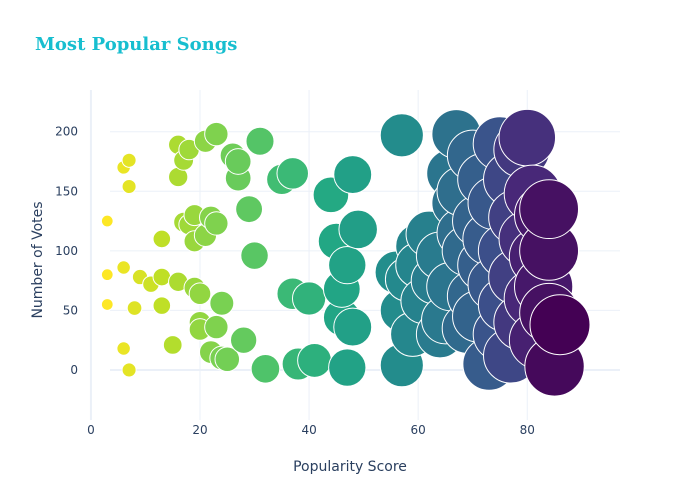 The height and width of the screenshot is (500, 700). Describe the element at coordinates (66, 191) in the screenshot. I see `y-tick-label: 150` at that location.